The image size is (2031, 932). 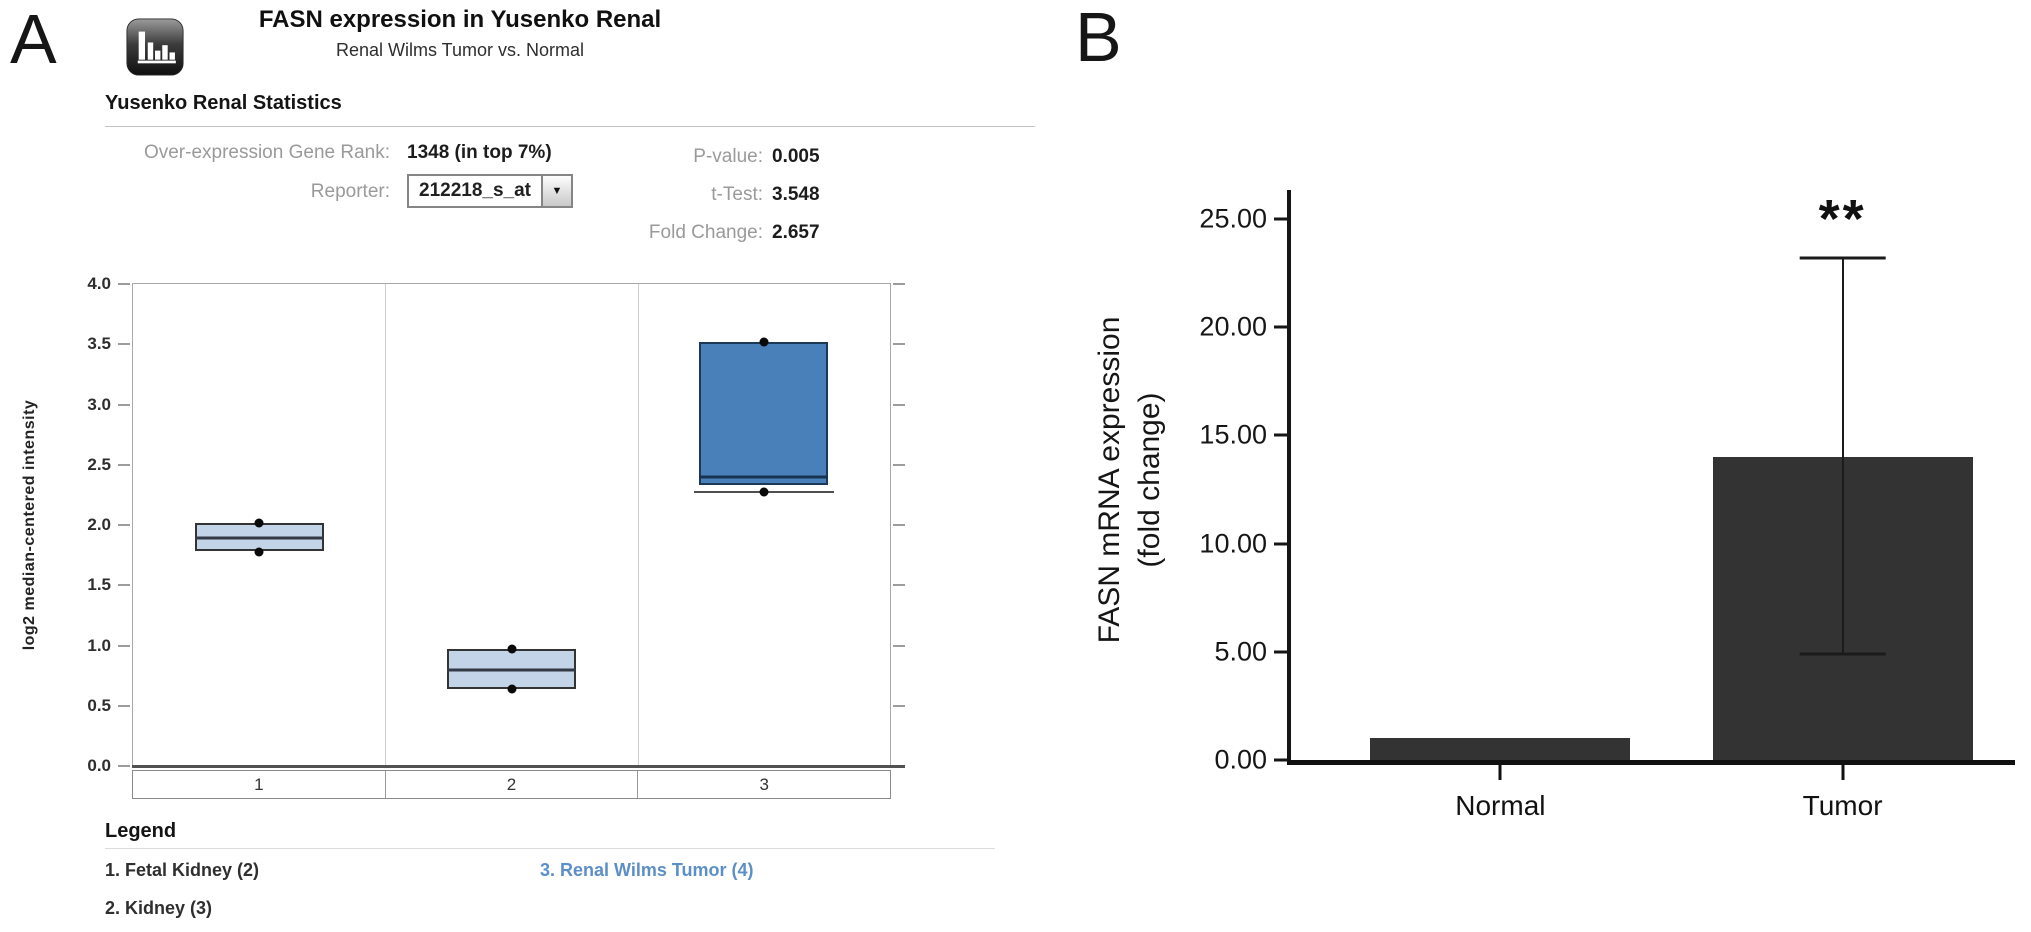 I want to click on y-tick-label: 4.0, so click(x=99, y=283).